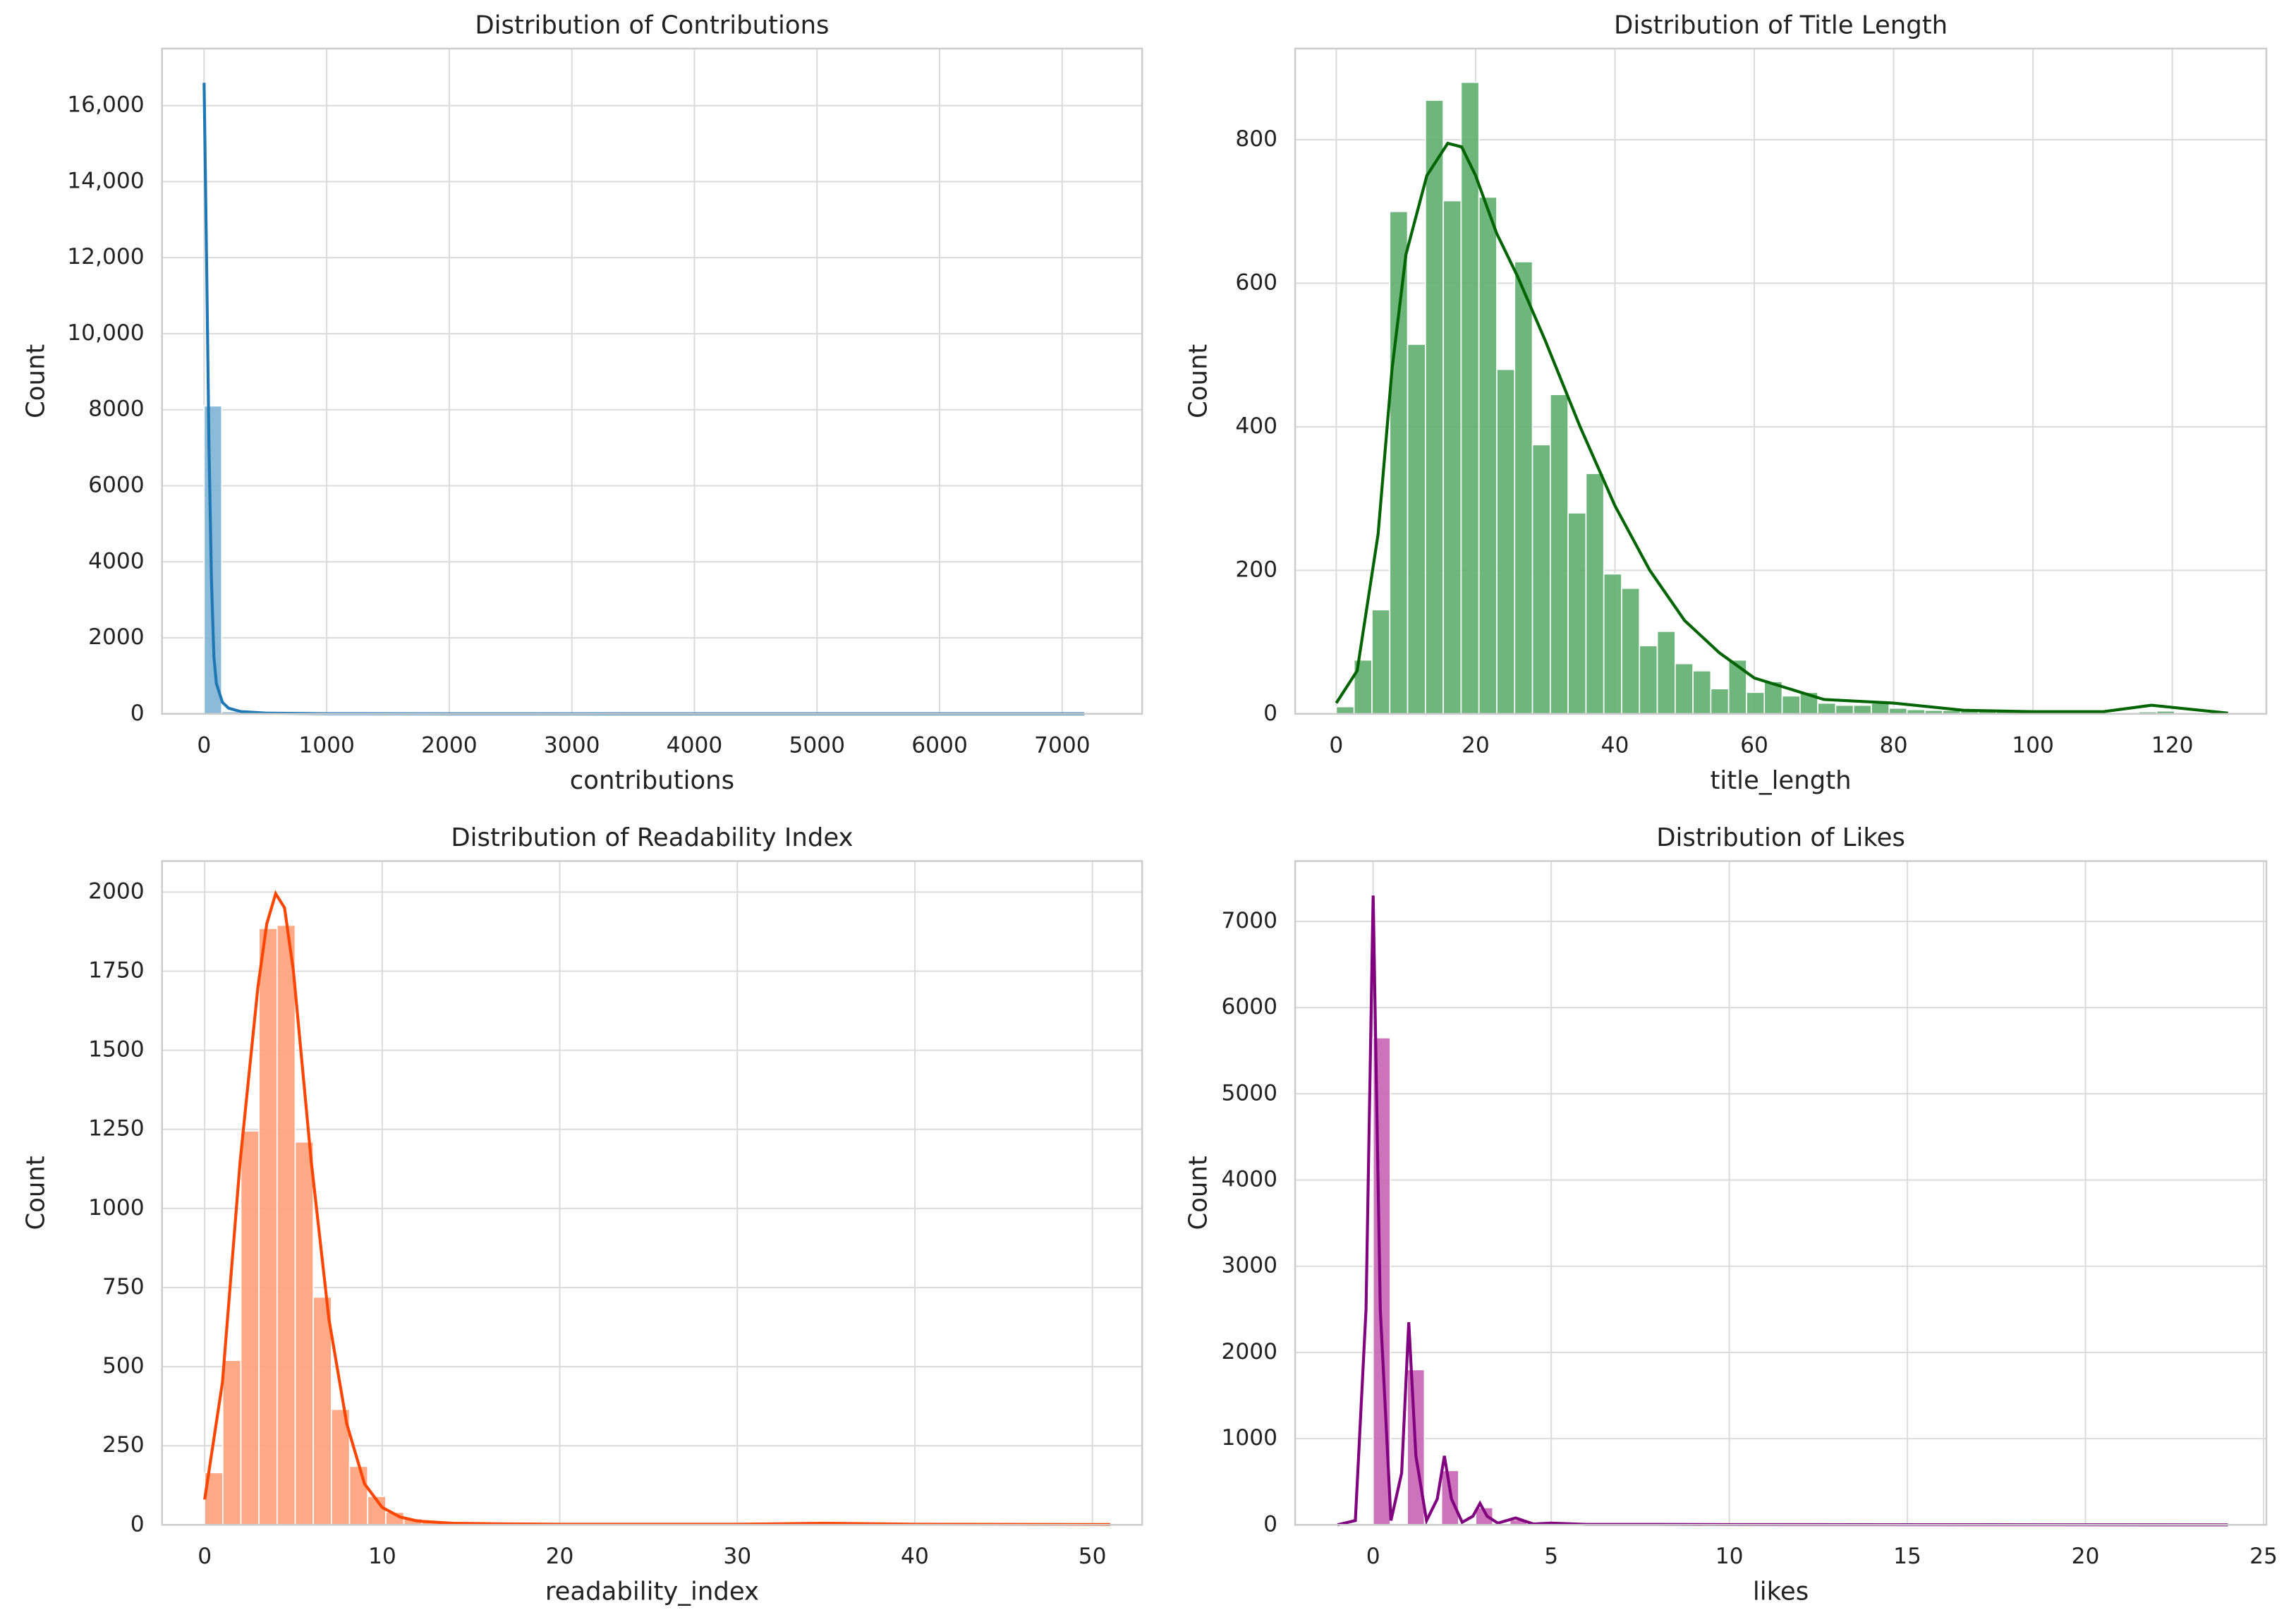 The image size is (2296, 1622). I want to click on x-tick-label: 60, so click(1754, 746).